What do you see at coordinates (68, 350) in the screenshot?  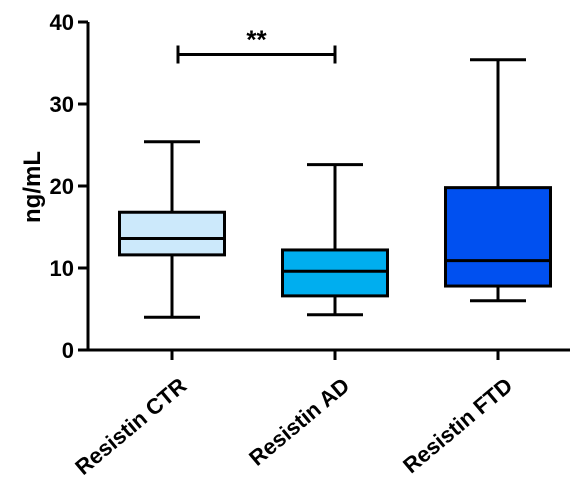 I see `y-tick-label: 0` at bounding box center [68, 350].